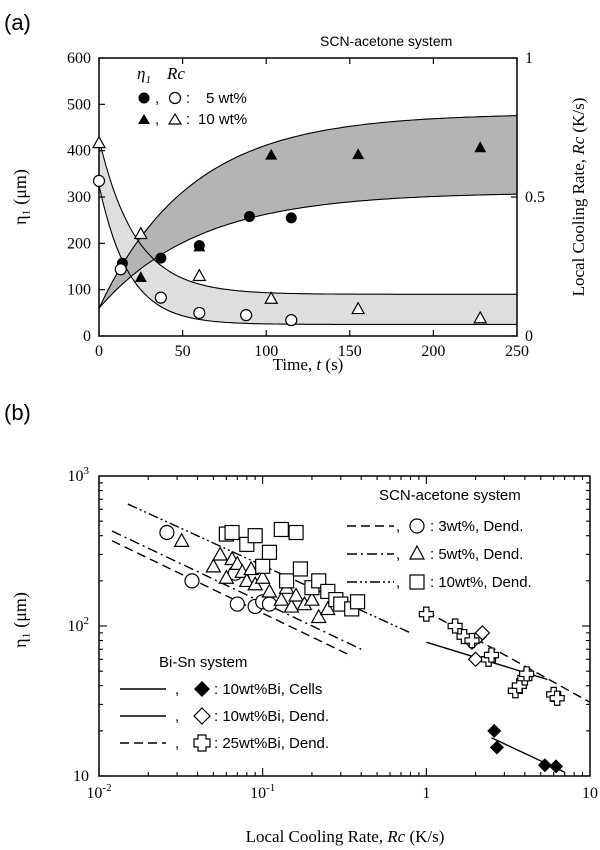  What do you see at coordinates (157, 98) in the screenshot?
I see `legend-comma: ,` at bounding box center [157, 98].